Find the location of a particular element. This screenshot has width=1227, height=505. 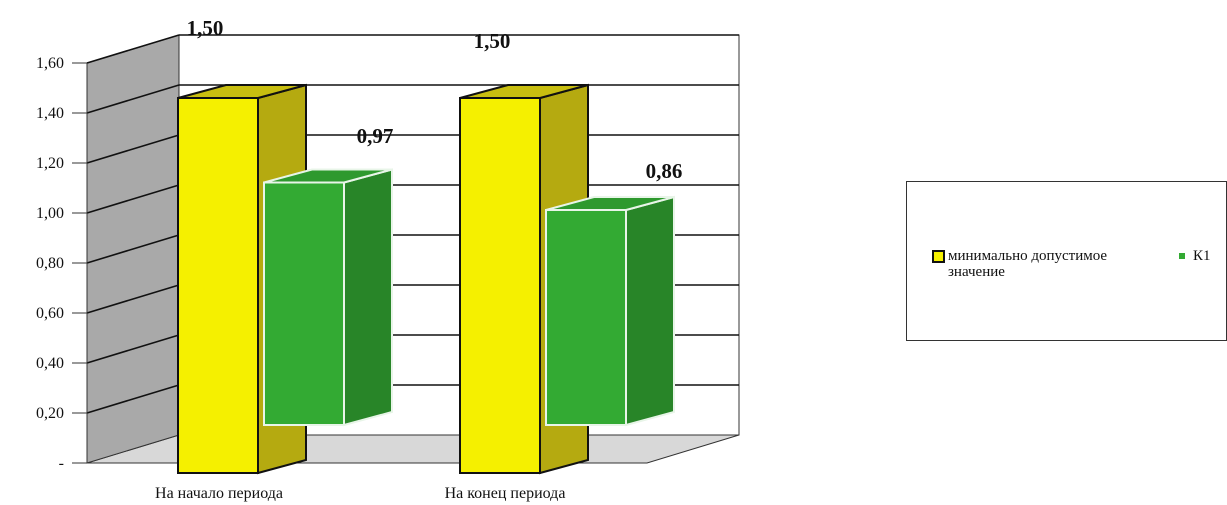

legend-label-k1: К1 is located at coordinates (1202, 256).